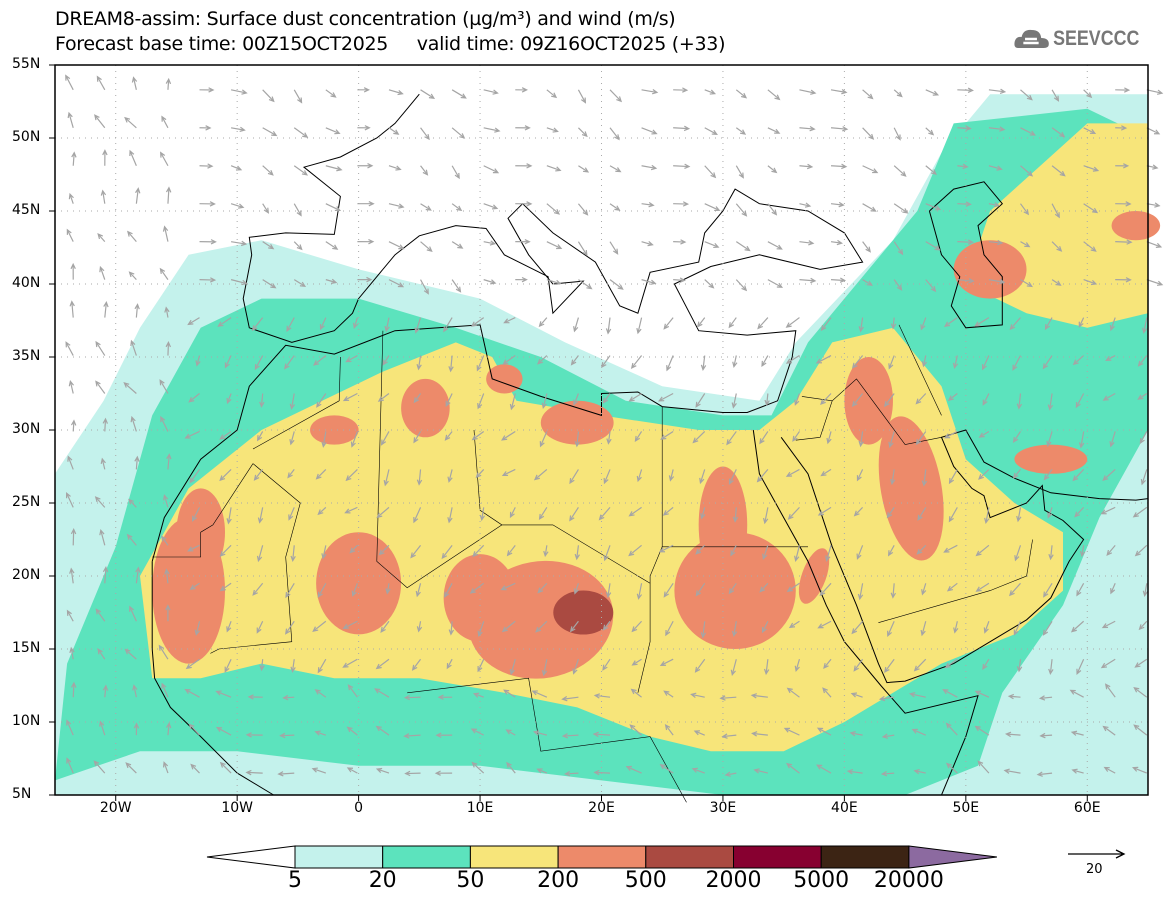 Image resolution: width=1165 pixels, height=907 pixels. What do you see at coordinates (237, 808) in the screenshot?
I see `lon-label: 10W` at bounding box center [237, 808].